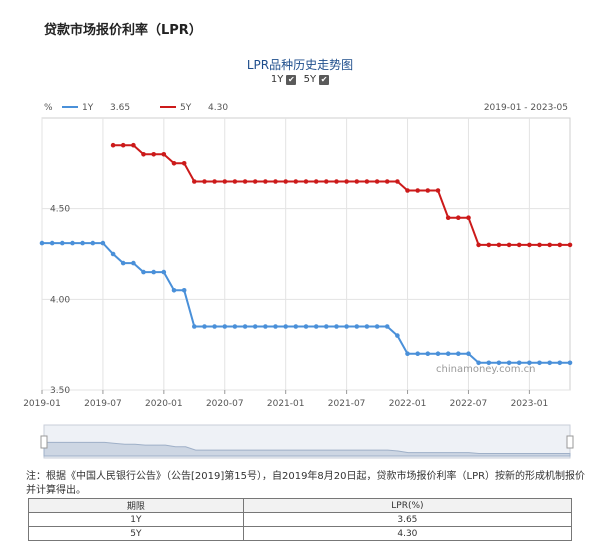 The width and height of the screenshot is (600, 555). I want to click on range-navigator, so click(307, 441).